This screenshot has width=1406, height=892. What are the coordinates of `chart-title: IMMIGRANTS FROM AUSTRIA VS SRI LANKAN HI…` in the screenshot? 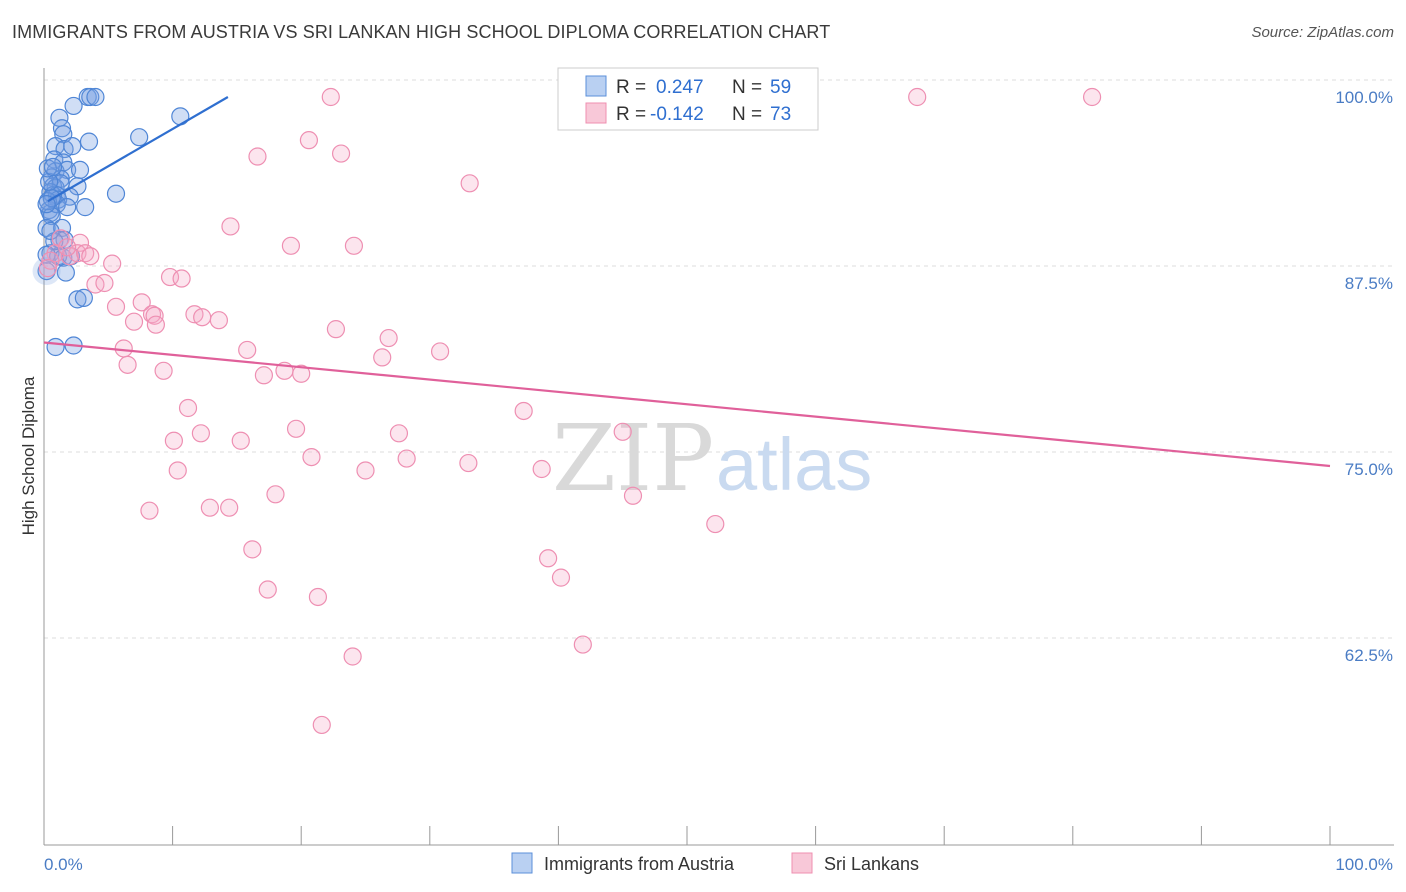 It's located at (421, 32).